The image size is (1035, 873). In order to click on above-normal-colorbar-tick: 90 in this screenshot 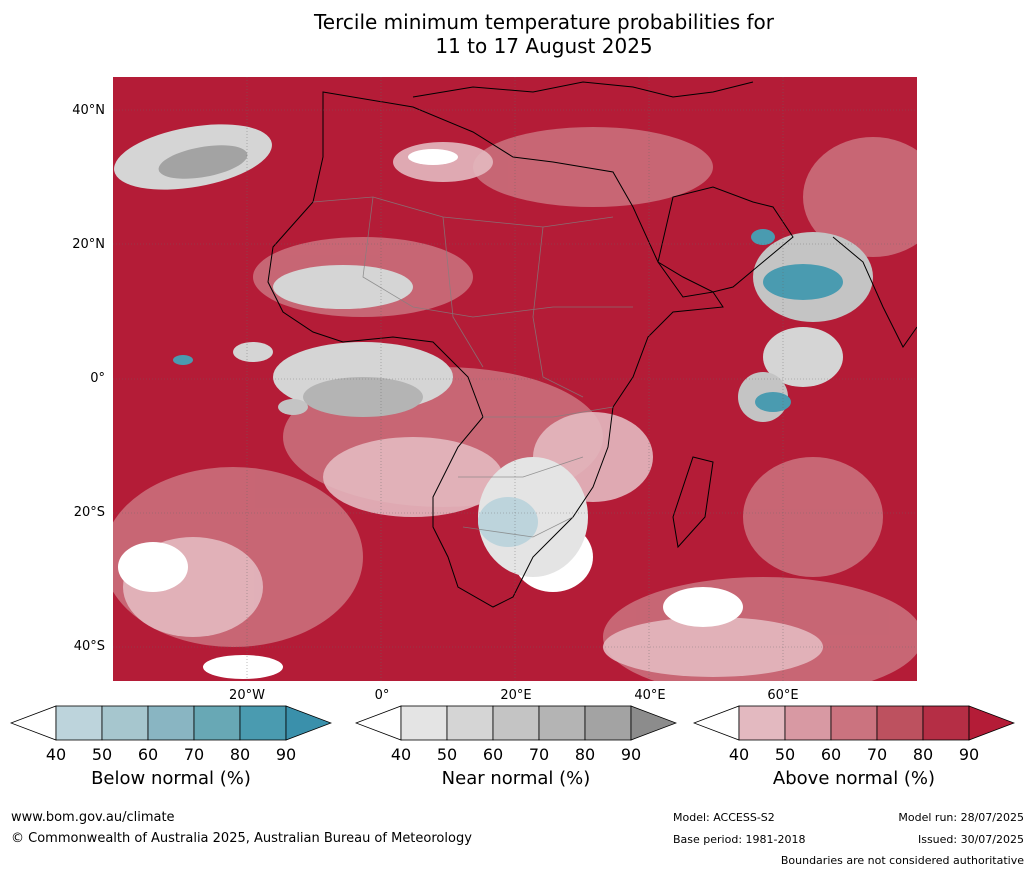, I will do `click(969, 754)`.